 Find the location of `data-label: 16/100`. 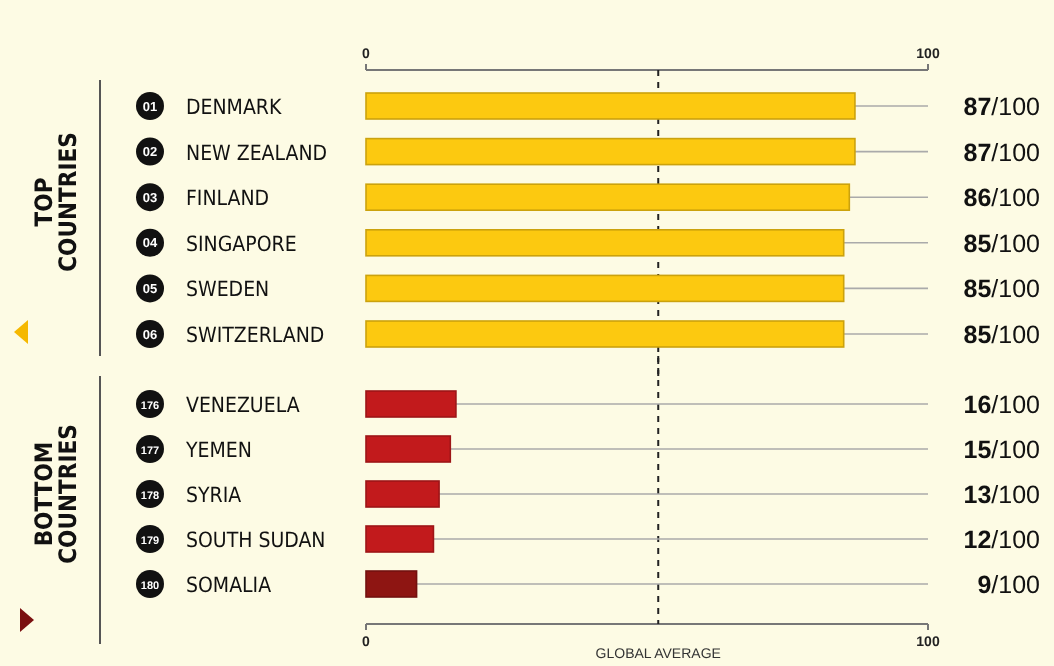

data-label: 16/100 is located at coordinates (1002, 405).